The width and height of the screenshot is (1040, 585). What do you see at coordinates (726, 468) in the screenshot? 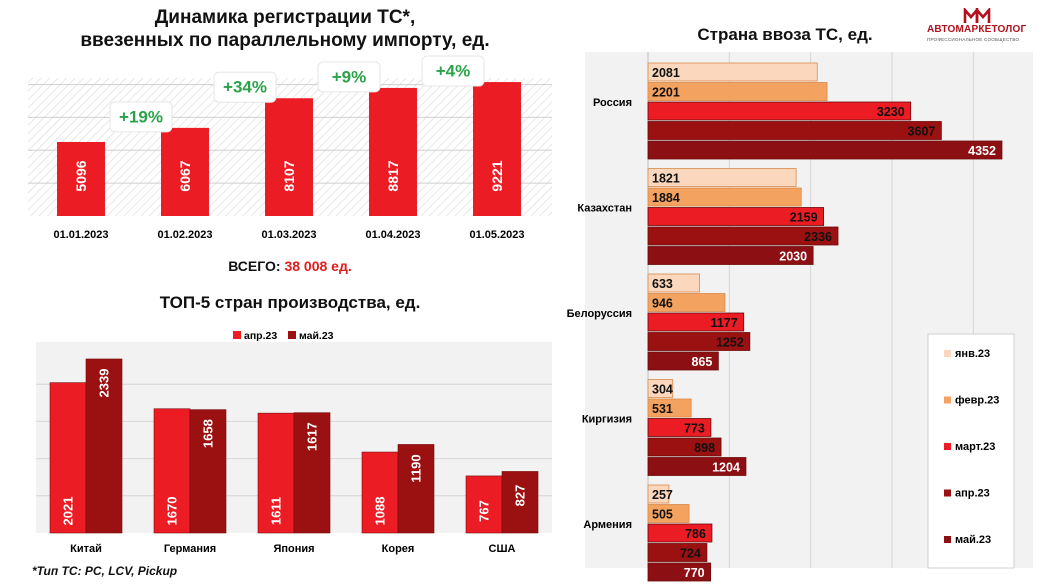
I see `bar-value-label: 1204` at bounding box center [726, 468].